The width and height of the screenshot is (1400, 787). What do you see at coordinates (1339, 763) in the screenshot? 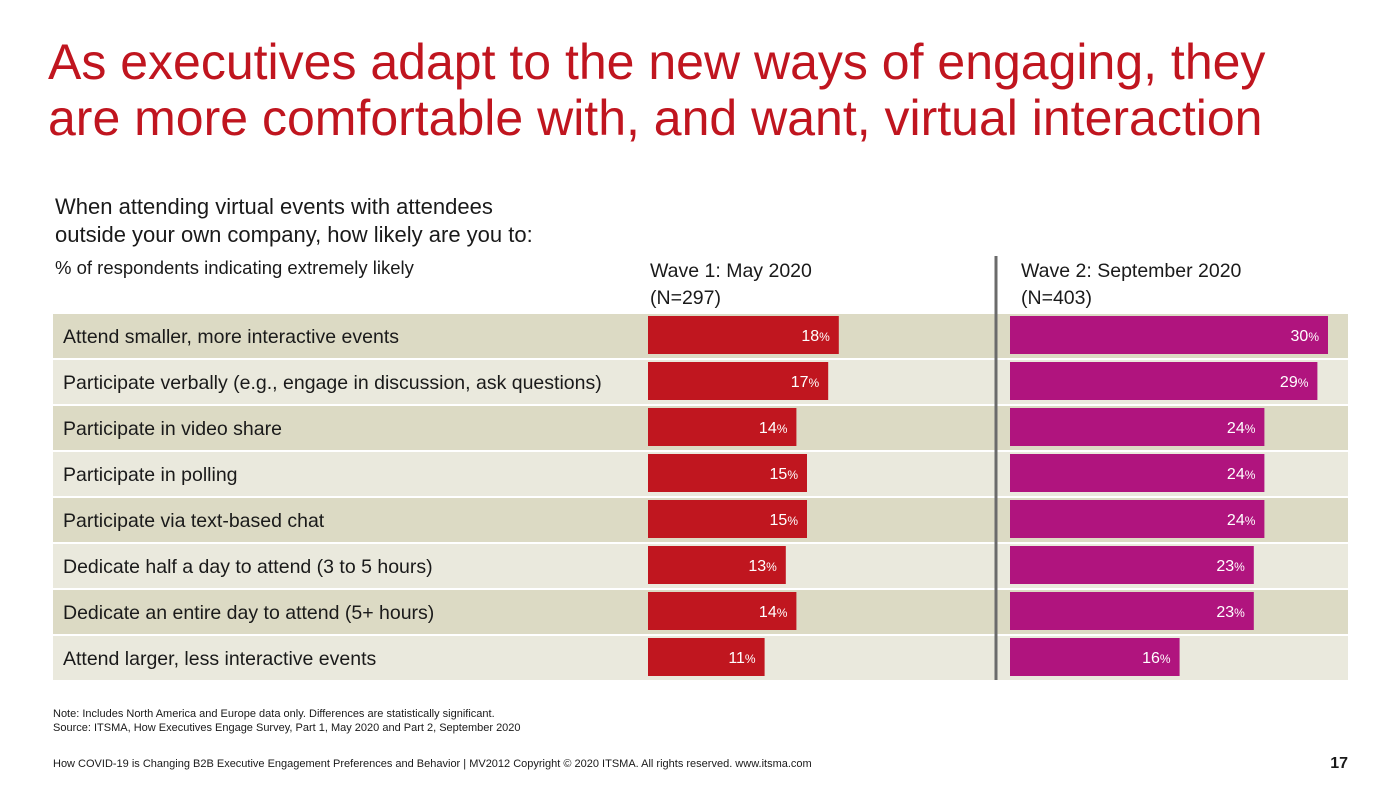
I see `page-number: 17` at bounding box center [1339, 763].